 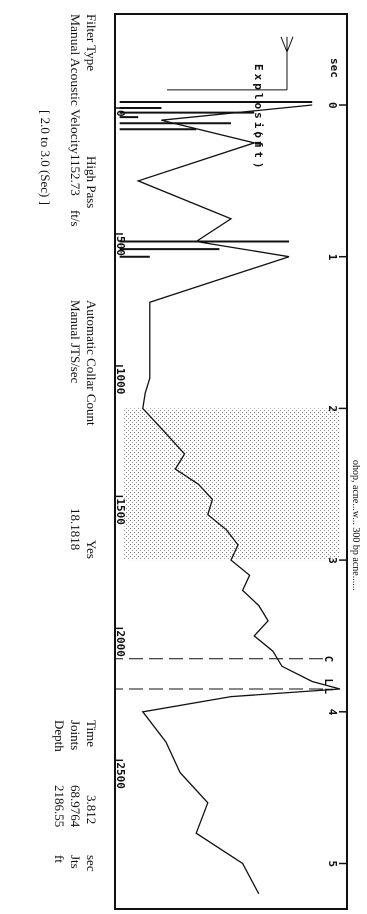 What do you see at coordinates (328, 659) in the screenshot?
I see `marker-label-0: C` at bounding box center [328, 659].